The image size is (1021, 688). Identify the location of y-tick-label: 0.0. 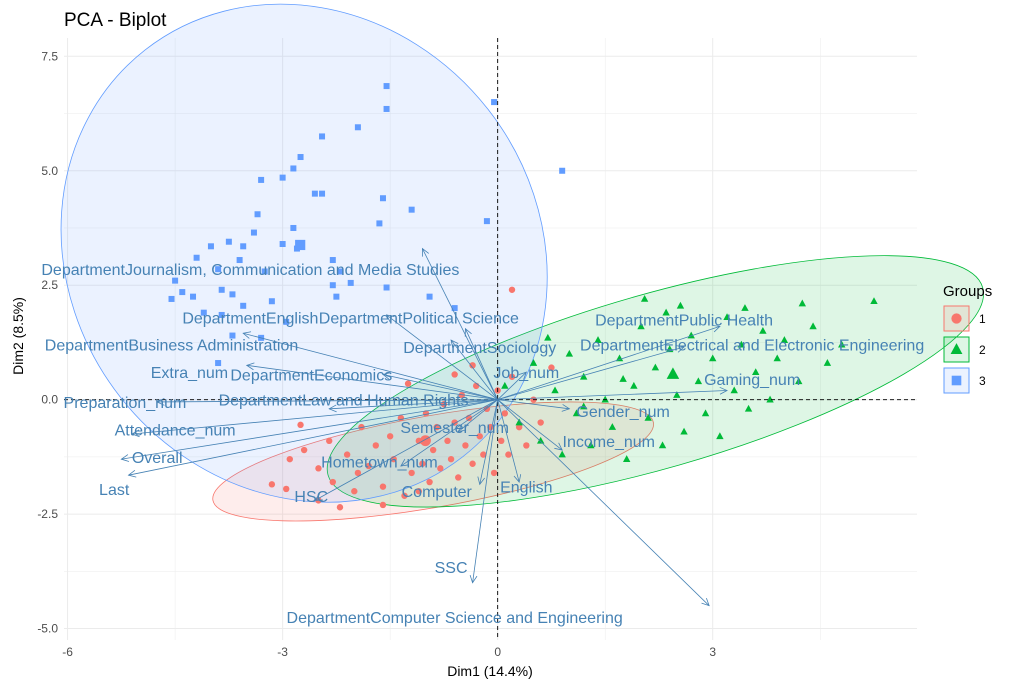
(49, 400).